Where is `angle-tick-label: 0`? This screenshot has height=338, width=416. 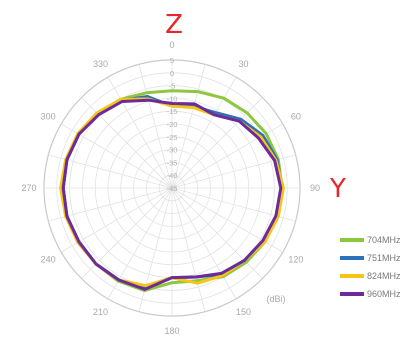
angle-tick-label: 0 is located at coordinates (171, 45).